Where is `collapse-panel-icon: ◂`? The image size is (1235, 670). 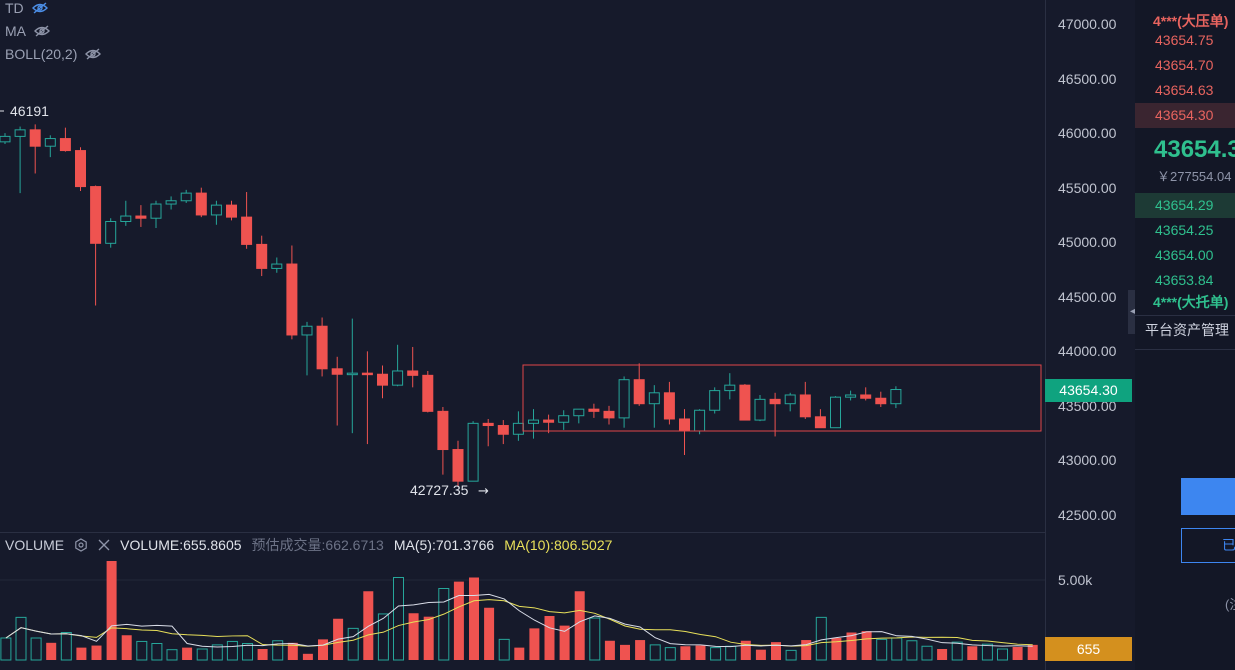 collapse-panel-icon: ◂ is located at coordinates (1132, 312).